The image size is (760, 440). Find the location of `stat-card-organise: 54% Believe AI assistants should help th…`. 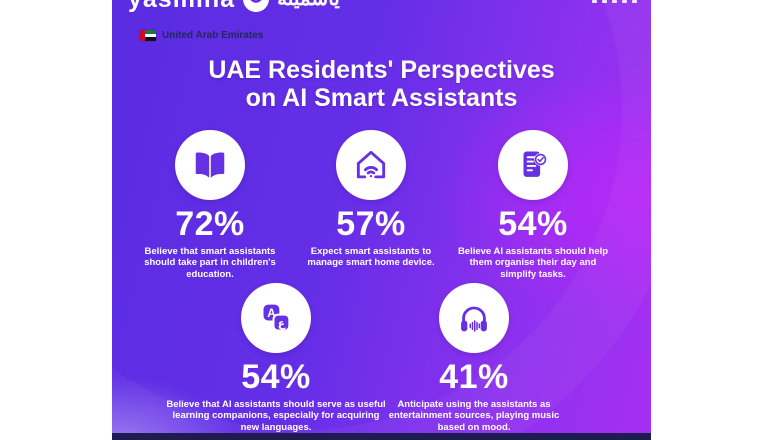

stat-card-organise: 54% Believe AI assistants should help th… is located at coordinates (533, 205).